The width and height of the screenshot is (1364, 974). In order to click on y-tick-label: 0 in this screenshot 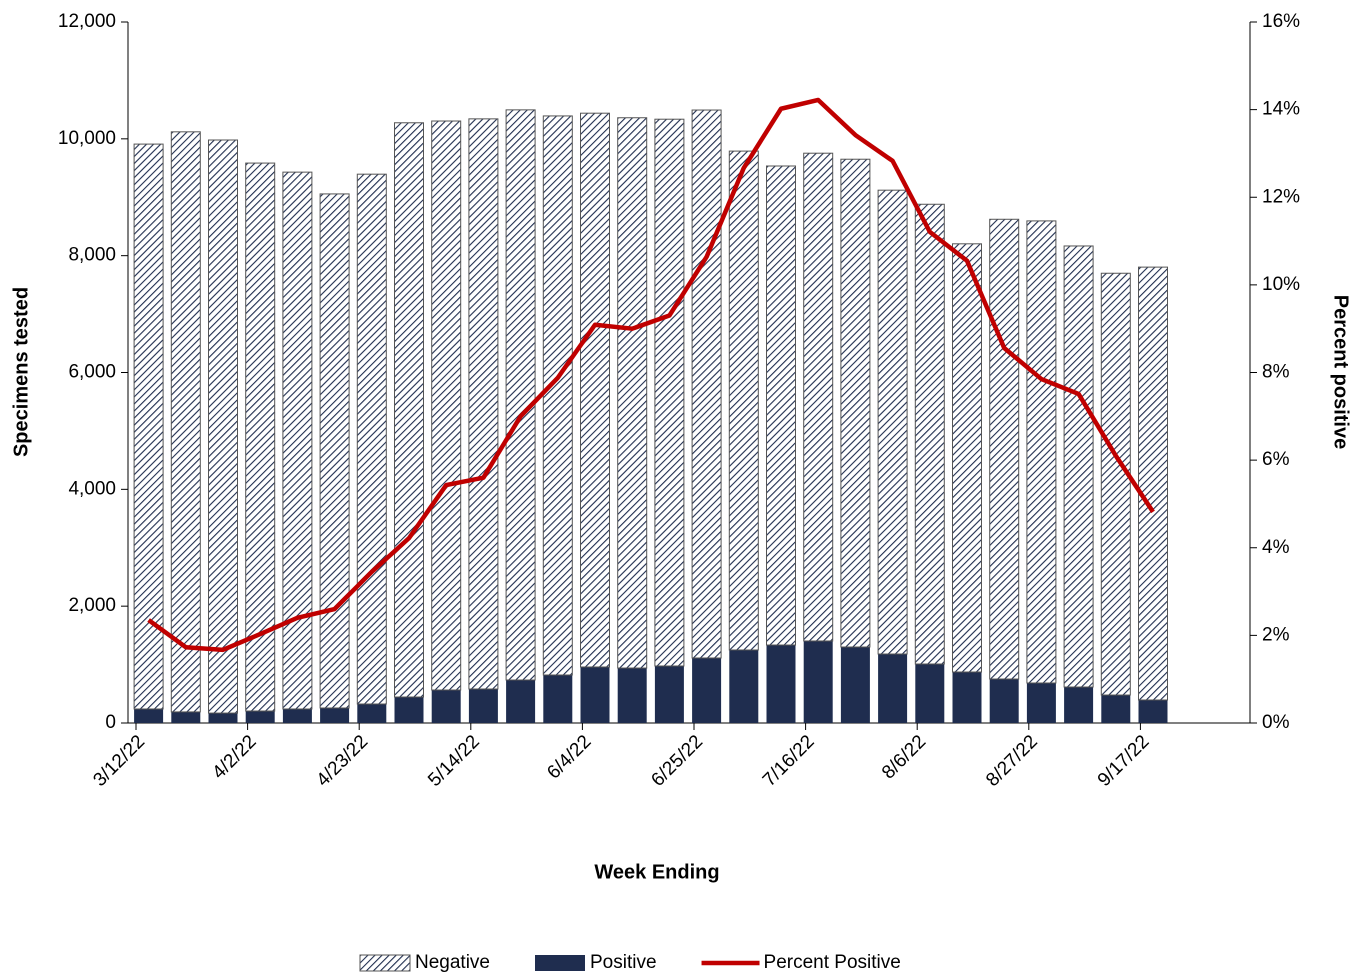, I will do `click(110, 722)`.